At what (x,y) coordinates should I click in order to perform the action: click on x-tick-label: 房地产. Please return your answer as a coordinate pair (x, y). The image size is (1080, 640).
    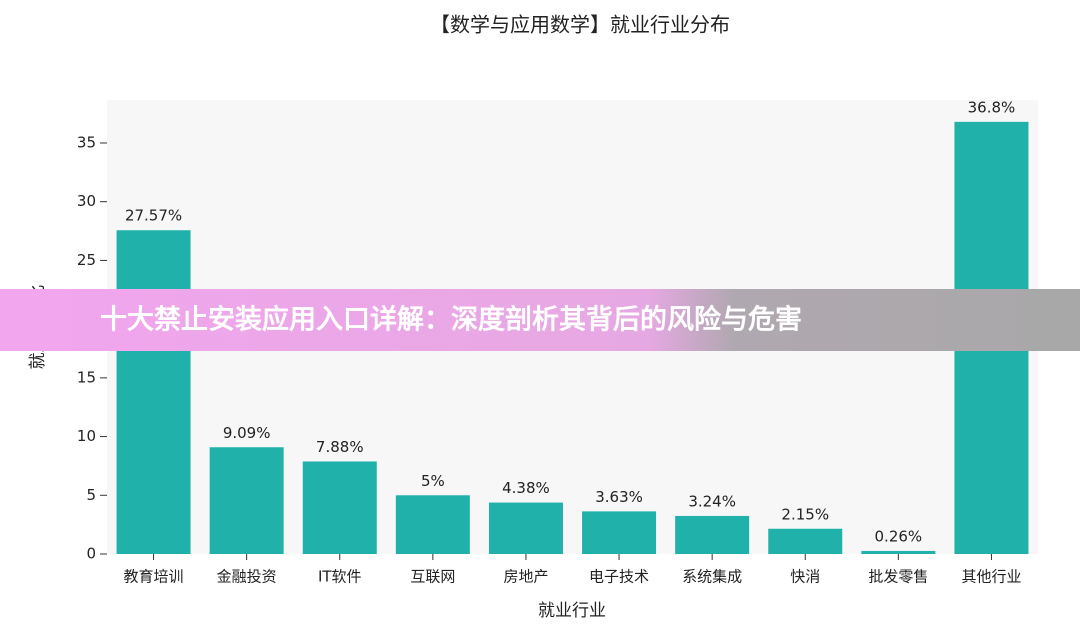
    Looking at the image, I should click on (525, 577).